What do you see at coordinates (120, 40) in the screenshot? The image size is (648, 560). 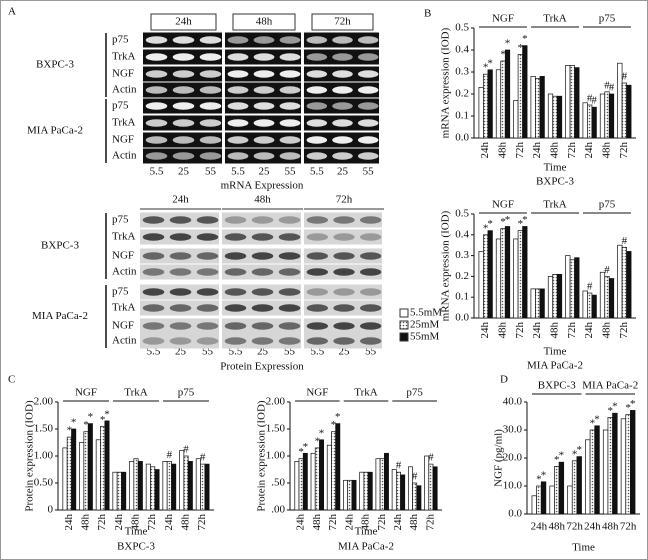 I see `row-label: p75` at bounding box center [120, 40].